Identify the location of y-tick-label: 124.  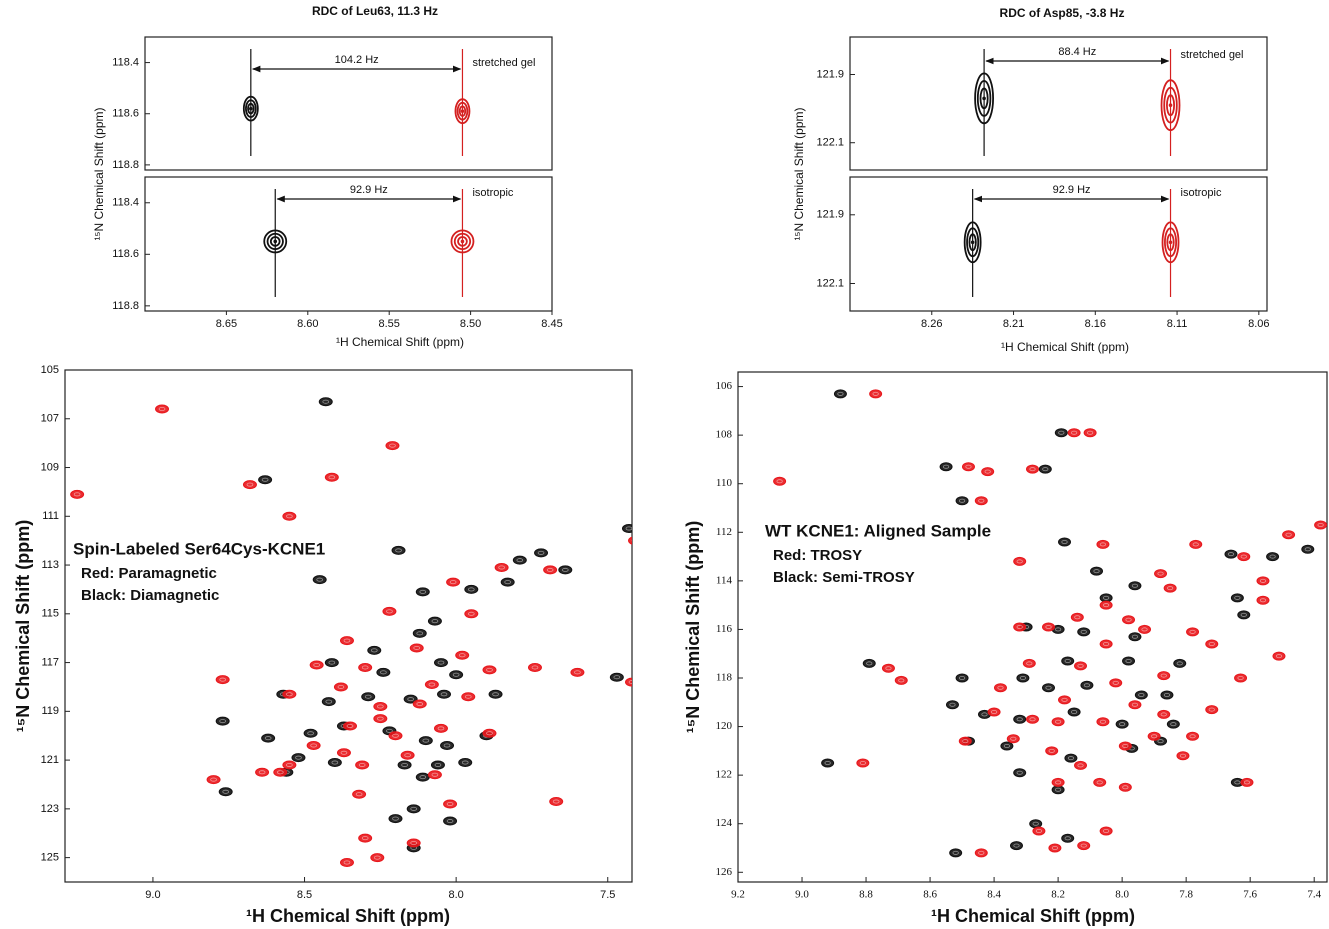
(724, 823).